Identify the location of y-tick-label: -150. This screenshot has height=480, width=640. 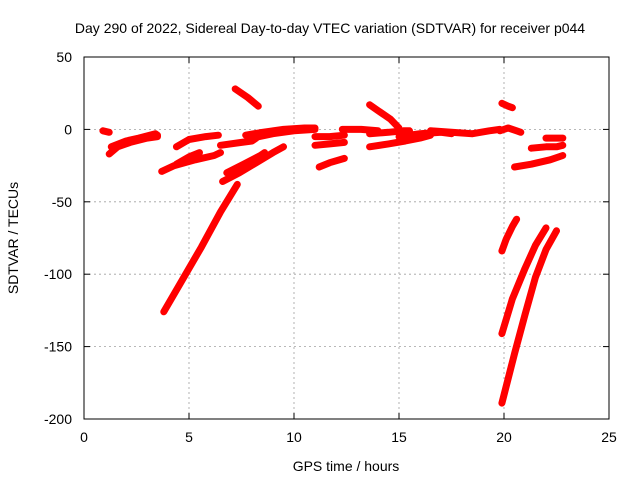
(58, 347).